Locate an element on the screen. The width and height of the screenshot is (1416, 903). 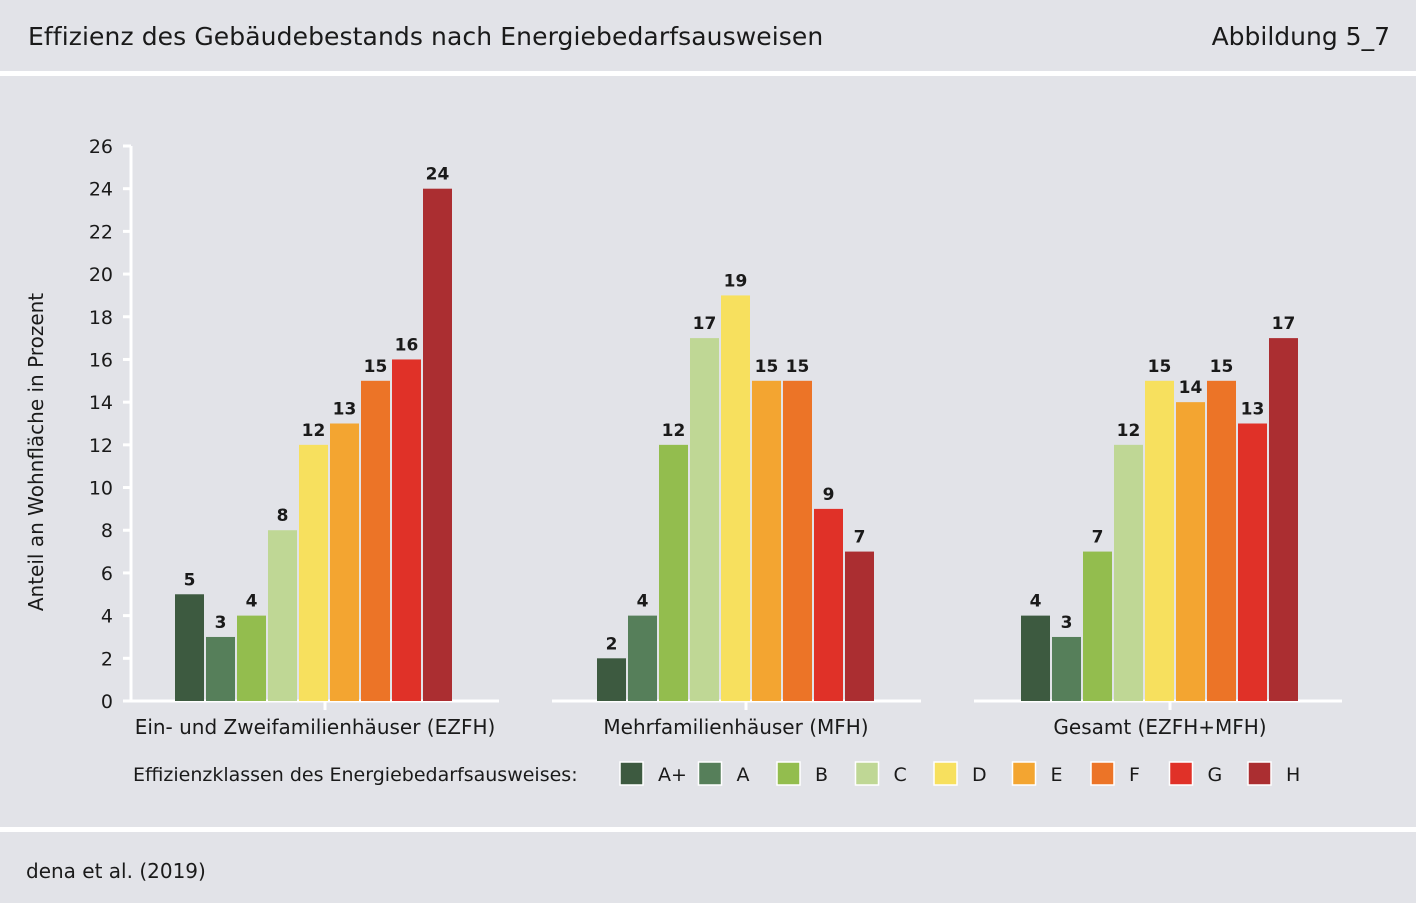
data-label: 19 is located at coordinates (736, 281).